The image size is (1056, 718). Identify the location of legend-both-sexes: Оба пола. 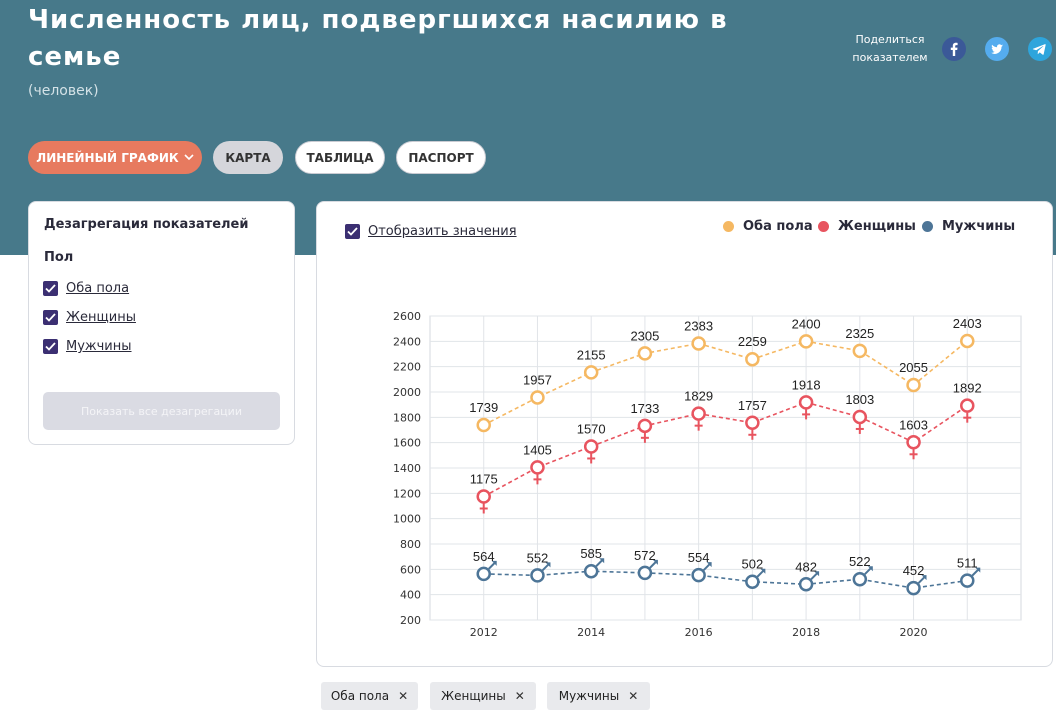
(768, 226).